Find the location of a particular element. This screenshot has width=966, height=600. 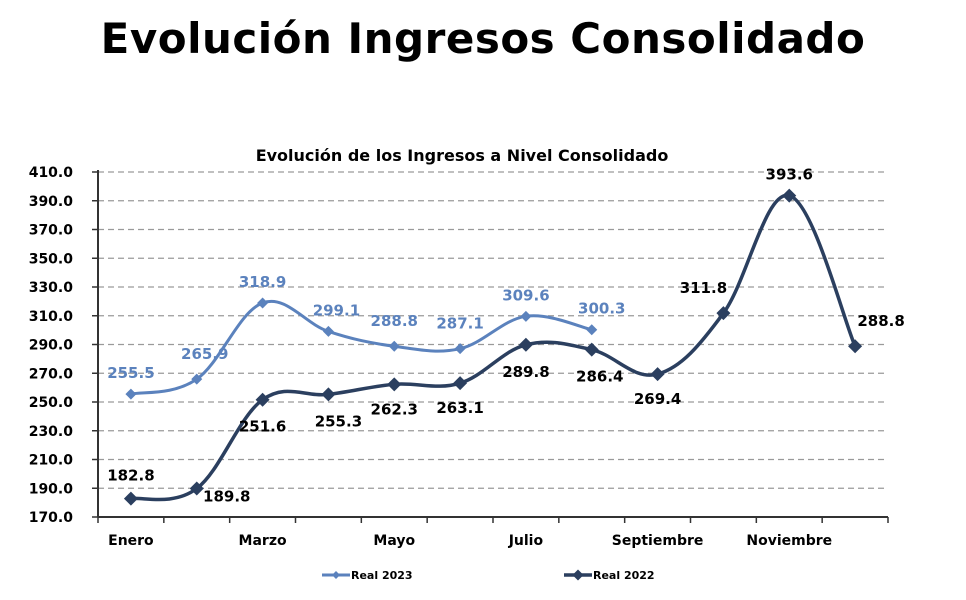

legend: Real 2023 Real 2022 is located at coordinates (488, 575).